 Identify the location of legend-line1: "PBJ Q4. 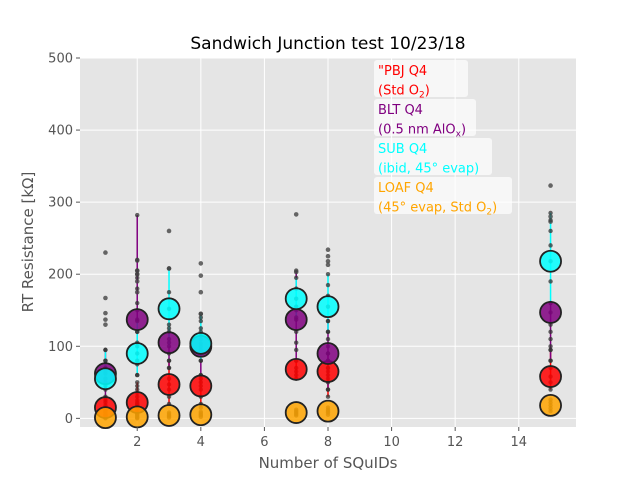
(402, 71).